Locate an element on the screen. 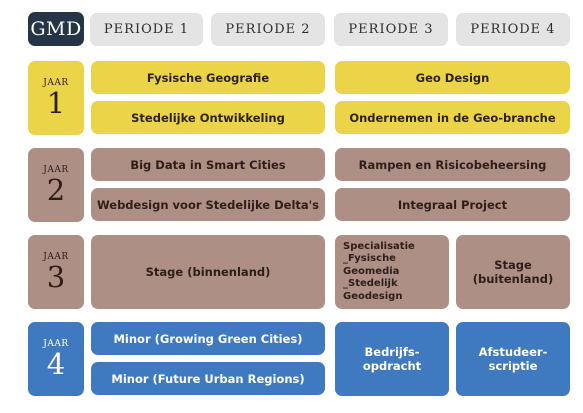  course-integraal-project: Integraal Project is located at coordinates (452, 204).